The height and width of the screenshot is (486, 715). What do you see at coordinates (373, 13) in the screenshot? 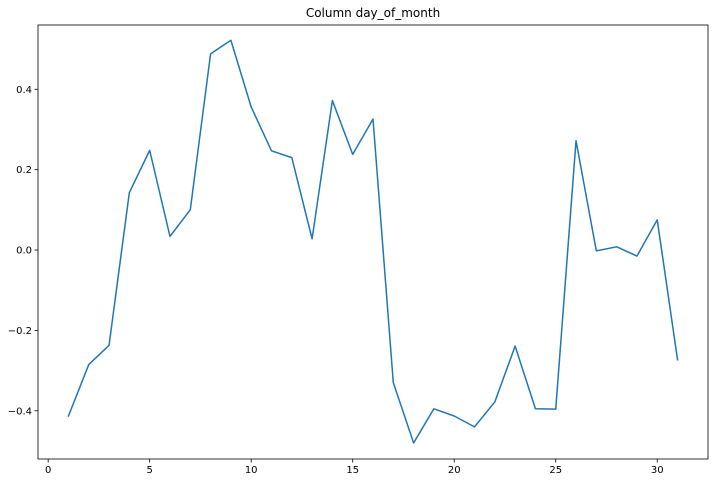
I see `chart-title: Column day_of_month` at bounding box center [373, 13].